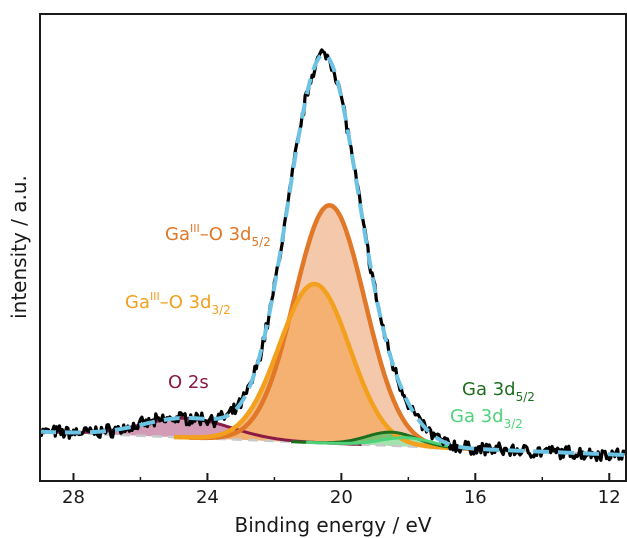 The height and width of the screenshot is (538, 627). I want to click on label-o2s: O 2s, so click(188, 382).